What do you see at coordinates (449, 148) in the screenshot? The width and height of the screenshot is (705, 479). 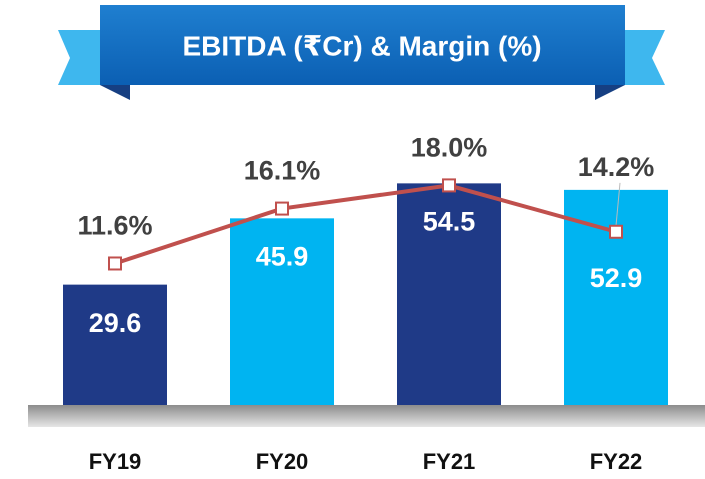 I see `line-value-label: 18.0%` at bounding box center [449, 148].